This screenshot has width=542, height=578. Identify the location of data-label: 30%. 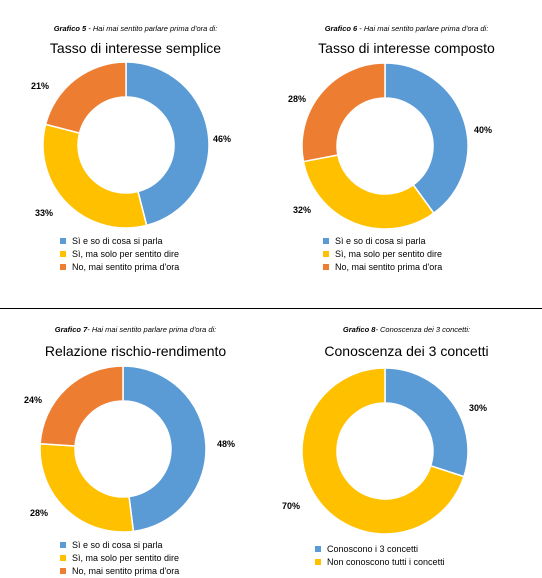
(478, 408).